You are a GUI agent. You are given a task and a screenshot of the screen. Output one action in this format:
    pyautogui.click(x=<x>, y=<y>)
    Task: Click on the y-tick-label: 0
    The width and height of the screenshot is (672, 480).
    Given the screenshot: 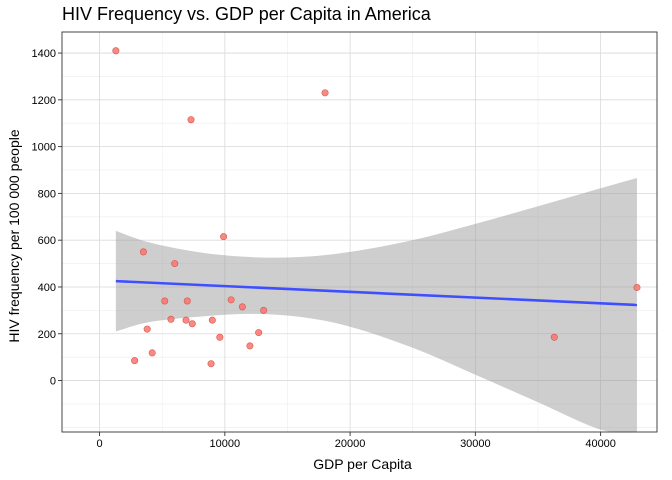 What is the action you would take?
    pyautogui.click(x=53, y=382)
    